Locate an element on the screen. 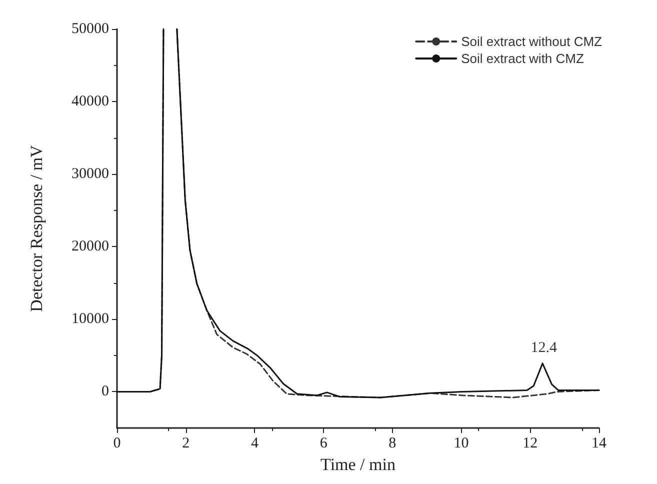  x-tick-label: 8 is located at coordinates (392, 444).